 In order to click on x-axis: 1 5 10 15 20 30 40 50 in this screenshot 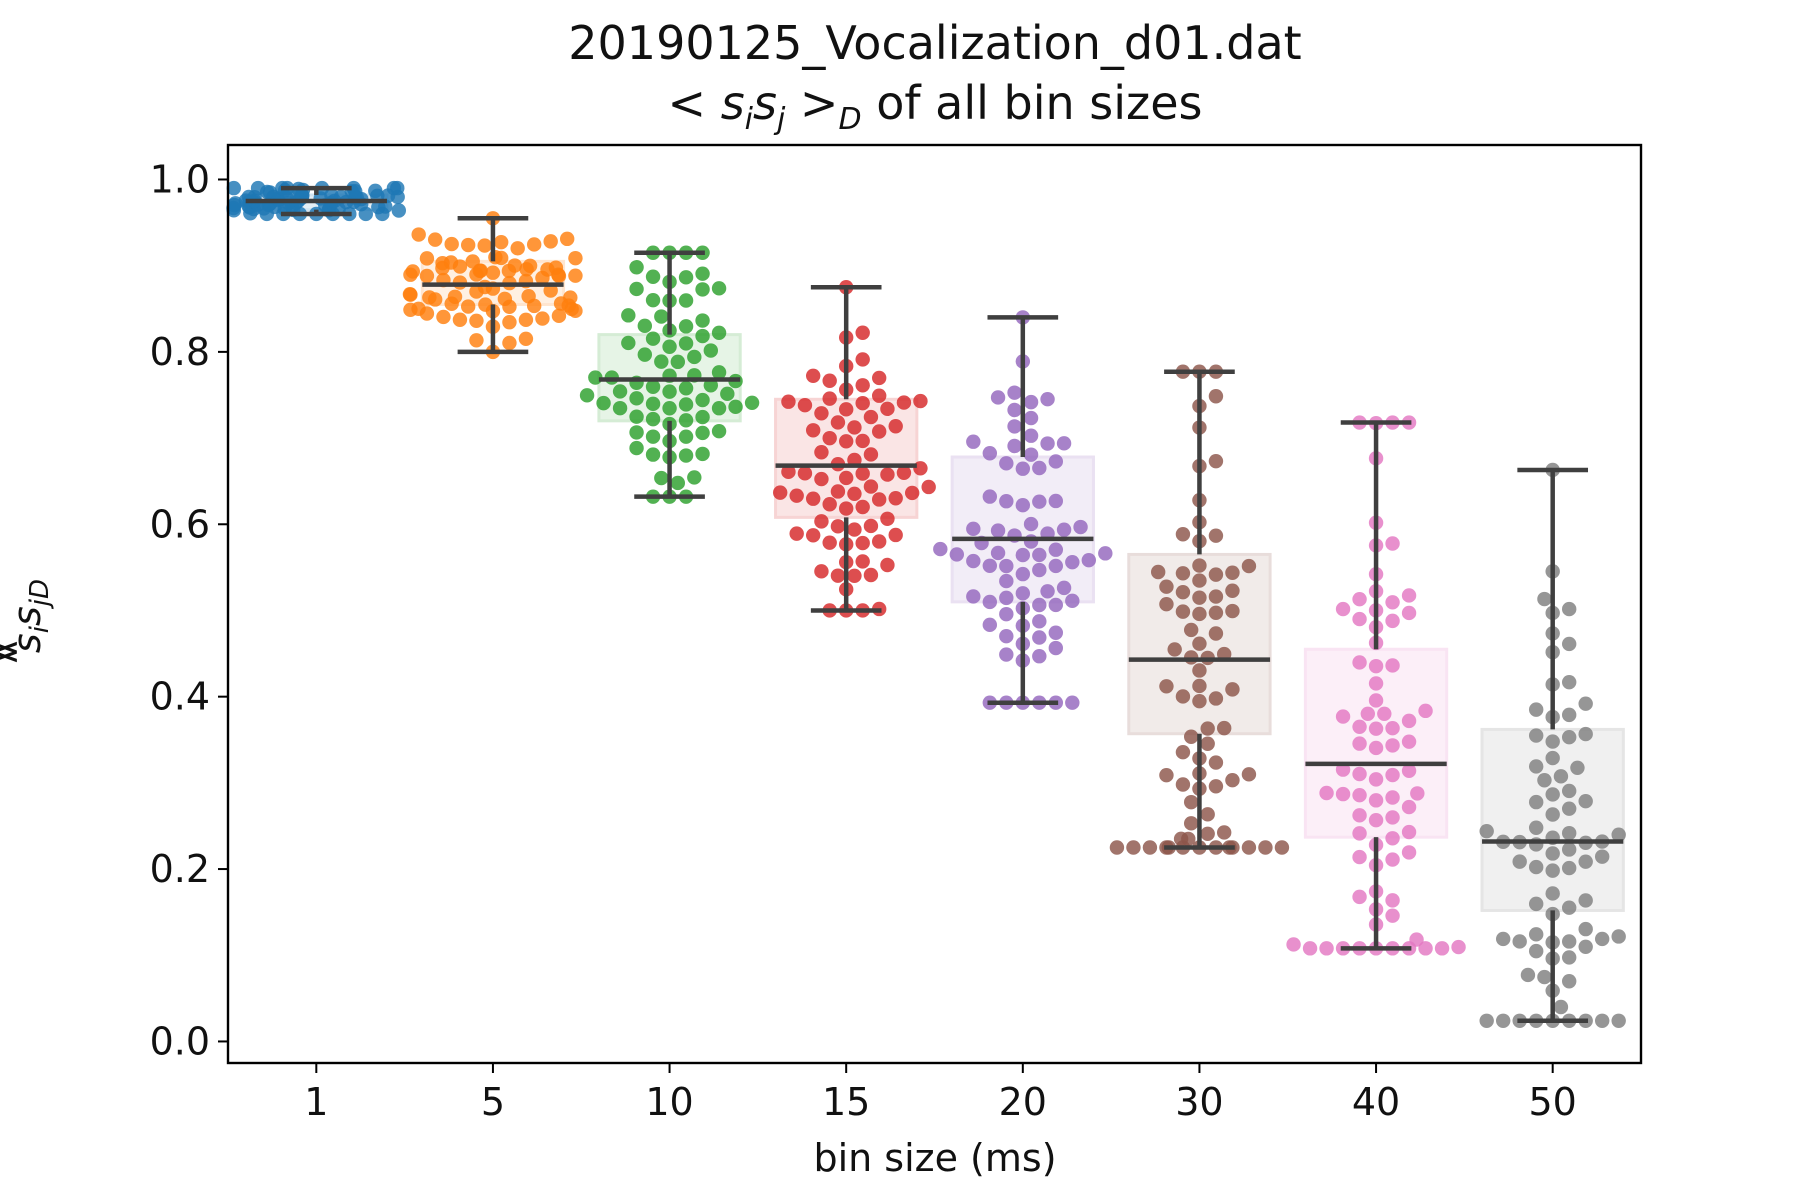, I will do `click(940, 1093)`.